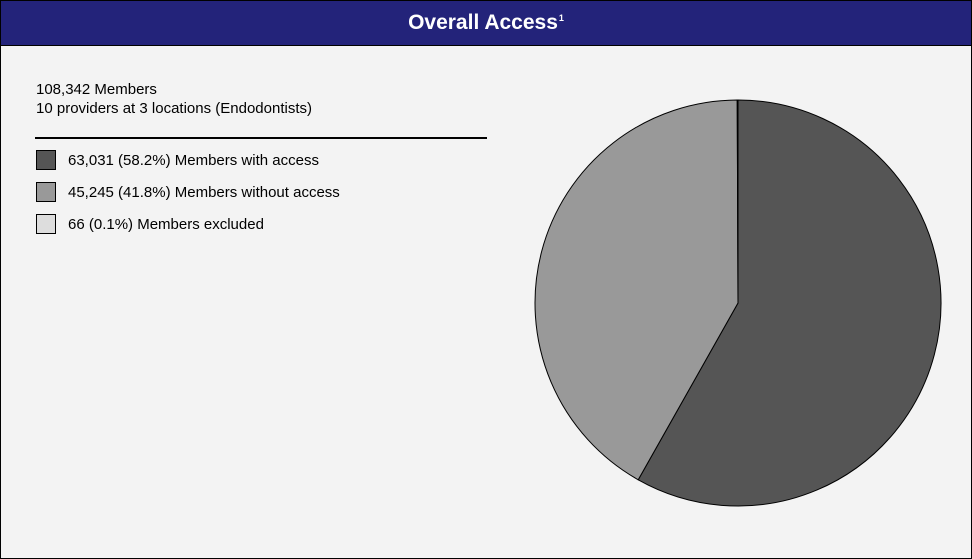 The width and height of the screenshot is (972, 559). Describe the element at coordinates (96, 89) in the screenshot. I see `members-count: 108,342 Members` at that location.